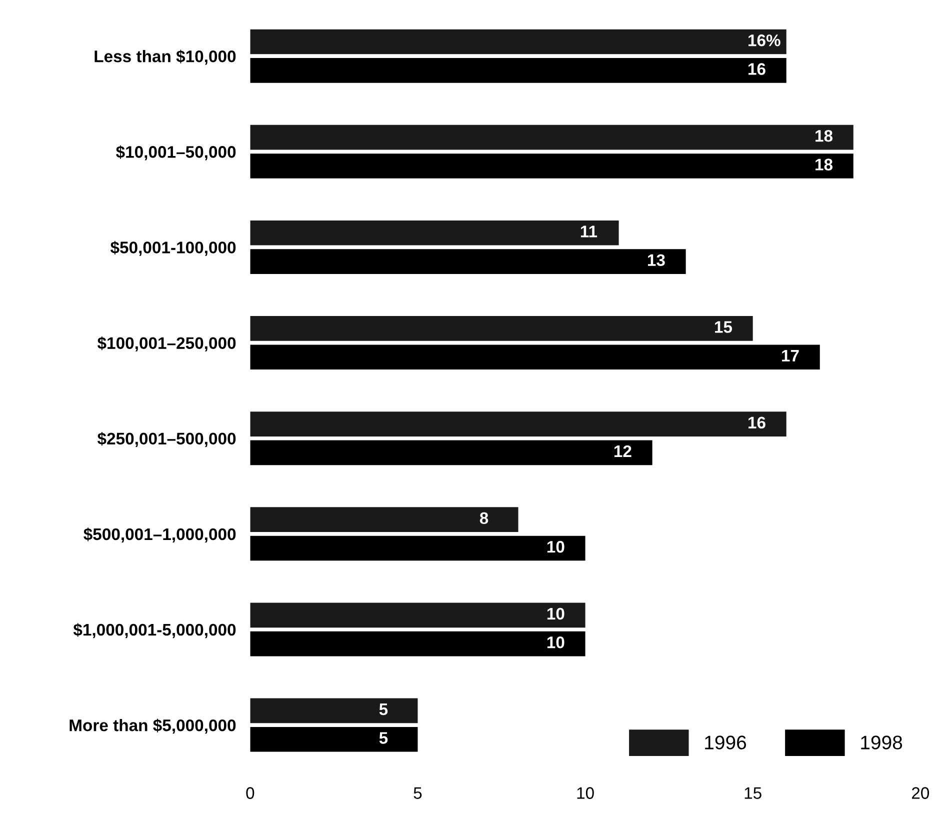  What do you see at coordinates (725, 743) in the screenshot?
I see `legend-label: 1996` at bounding box center [725, 743].